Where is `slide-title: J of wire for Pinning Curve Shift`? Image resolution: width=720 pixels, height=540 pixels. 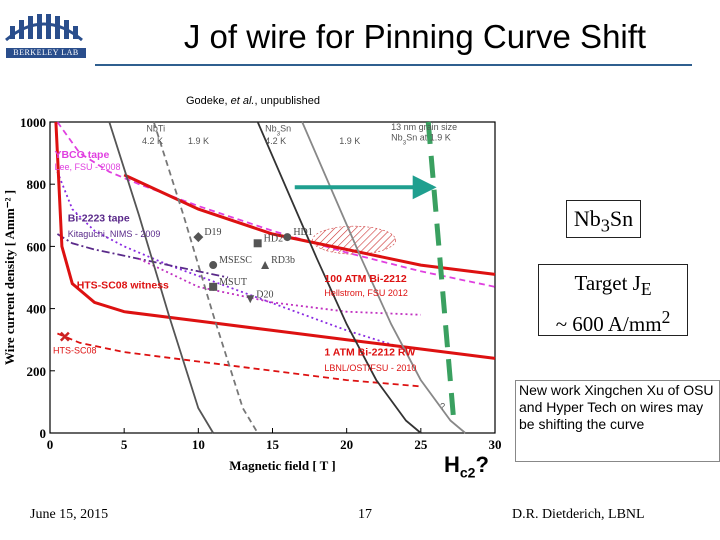 slide-title: J of wire for Pinning Curve Shift is located at coordinates (415, 36).